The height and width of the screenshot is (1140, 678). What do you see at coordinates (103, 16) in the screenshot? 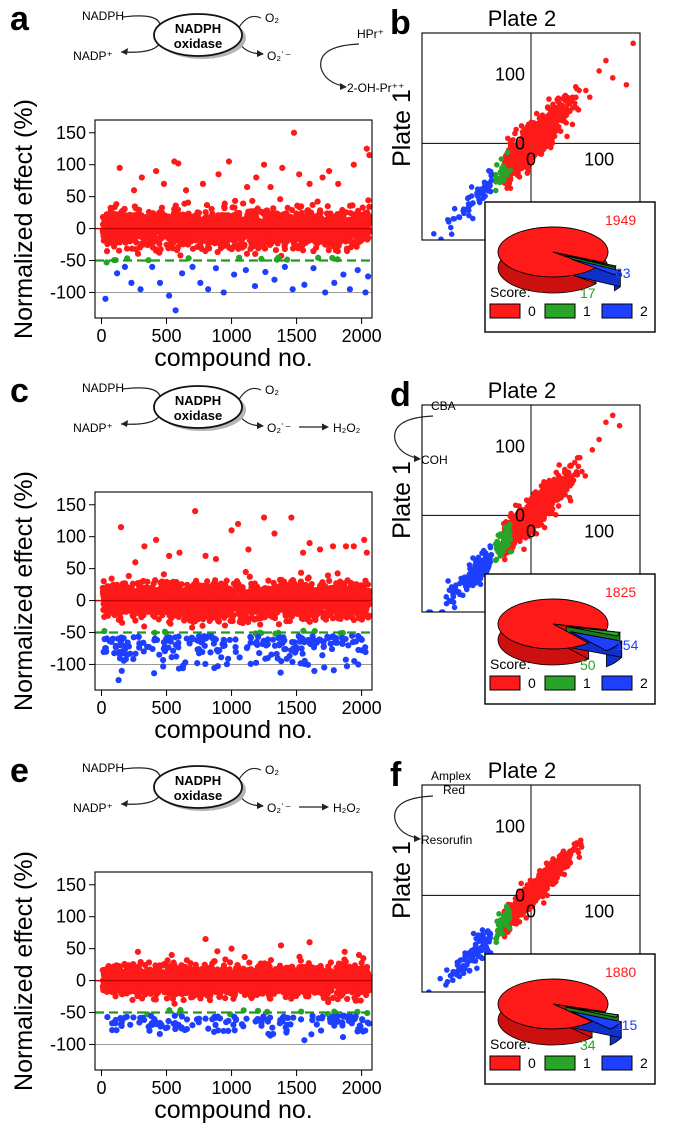
I see `scheme-substrate: NADPH` at bounding box center [103, 16].